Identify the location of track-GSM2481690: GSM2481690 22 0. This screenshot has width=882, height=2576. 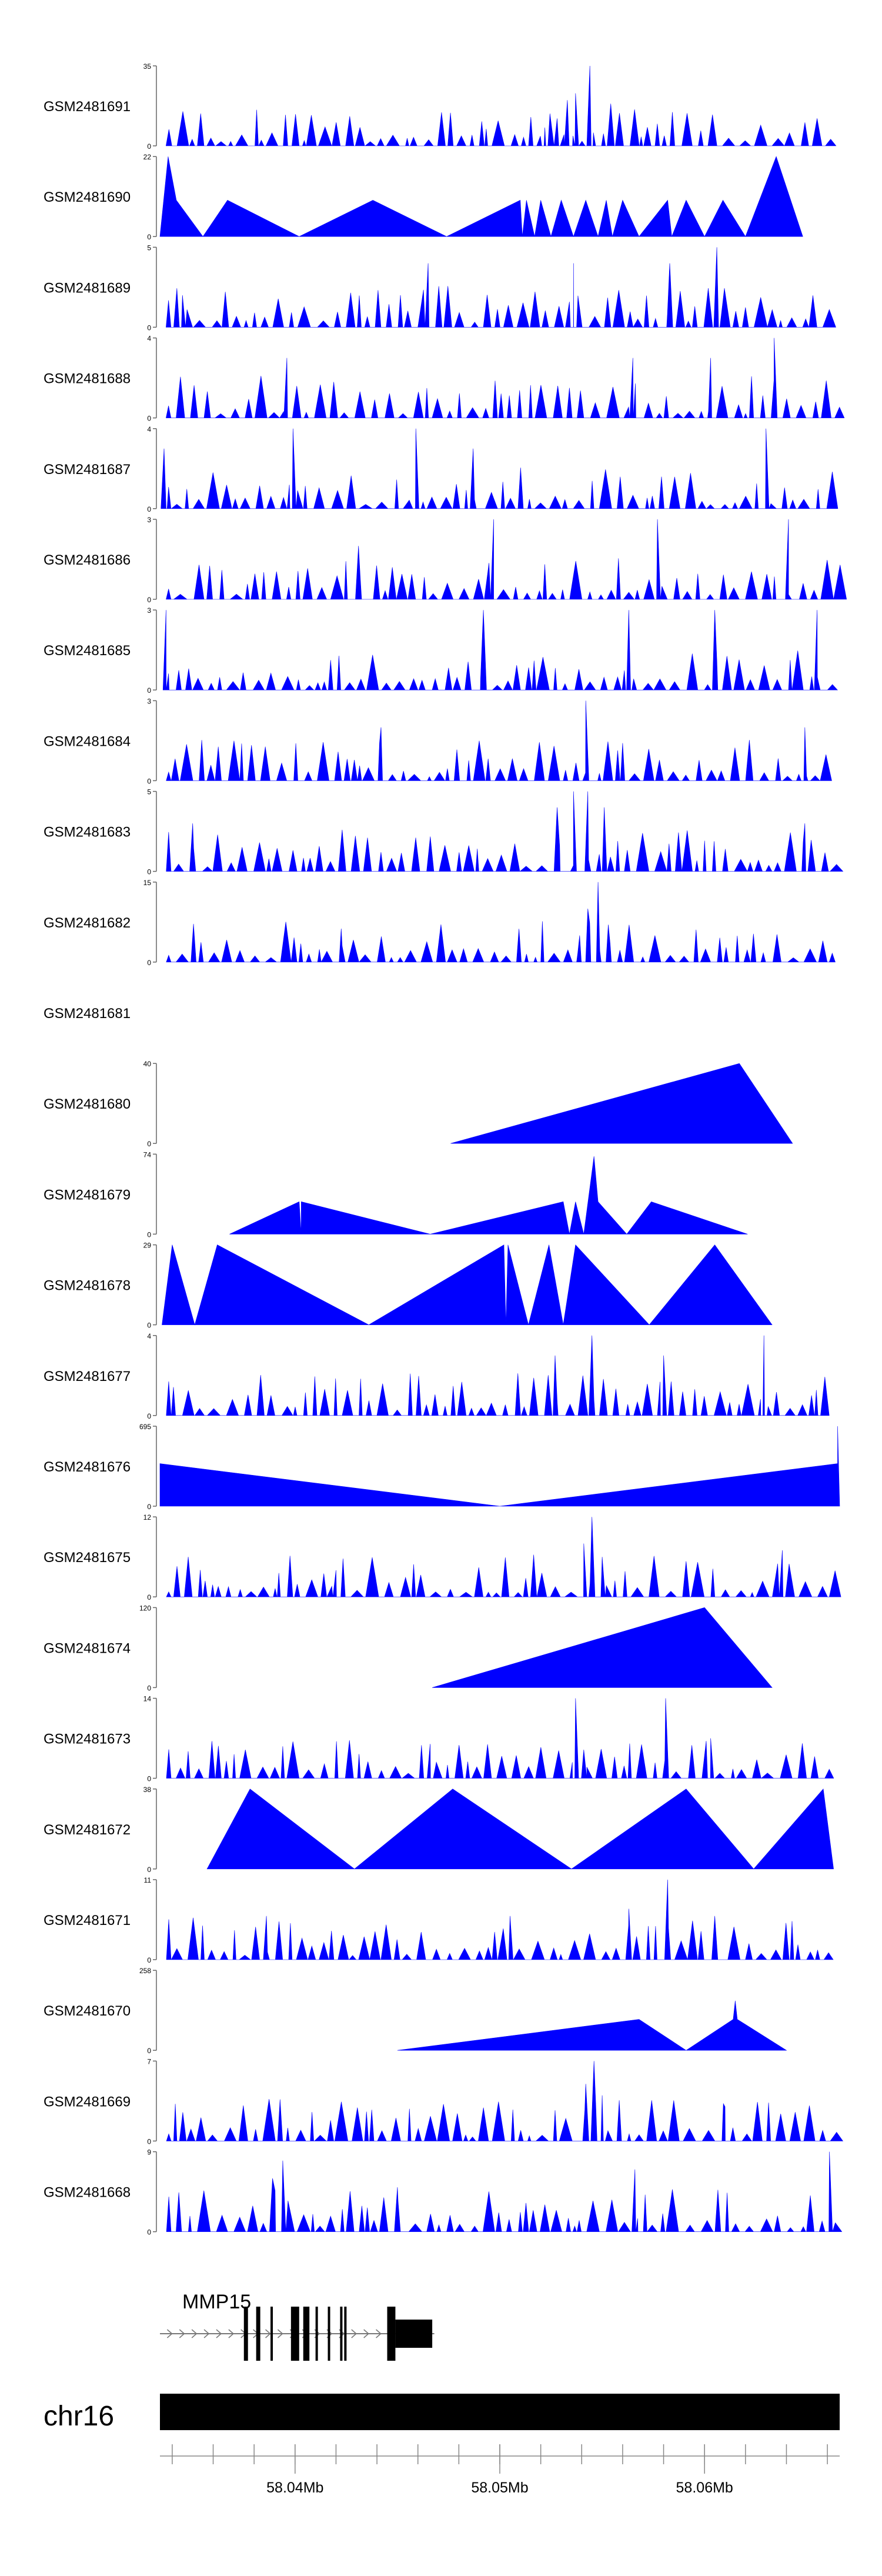
(423, 197).